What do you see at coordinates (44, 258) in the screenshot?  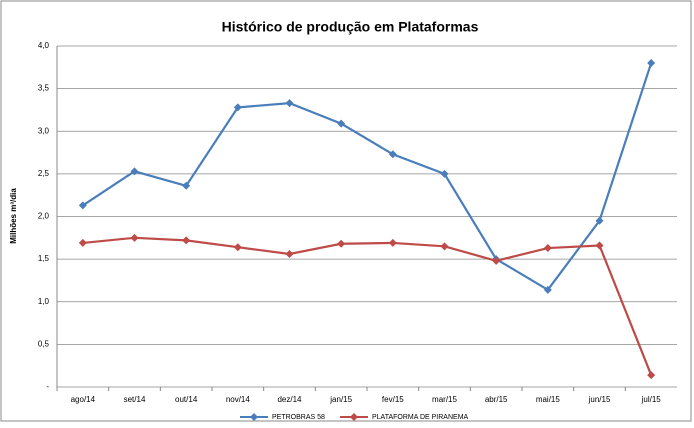 I see `y-tick-label: 1,5` at bounding box center [44, 258].